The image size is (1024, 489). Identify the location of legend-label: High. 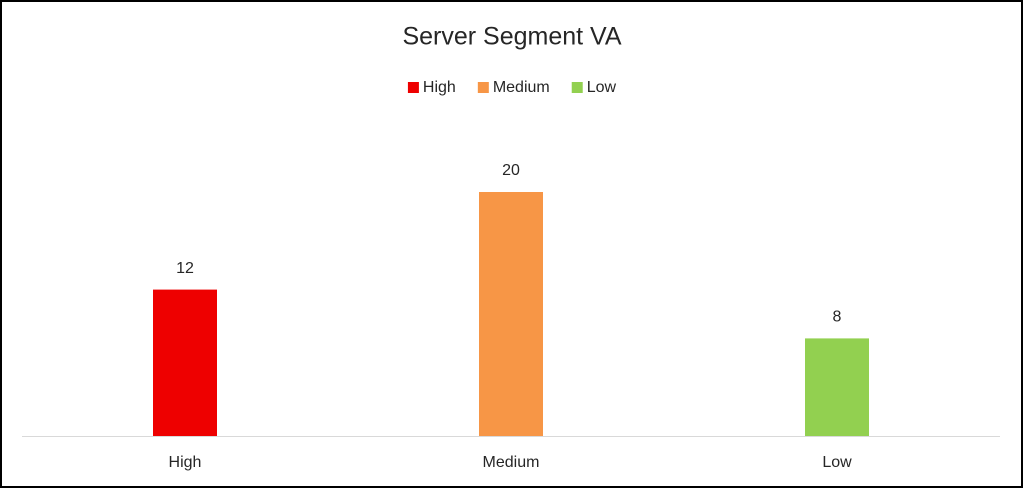
(439, 87).